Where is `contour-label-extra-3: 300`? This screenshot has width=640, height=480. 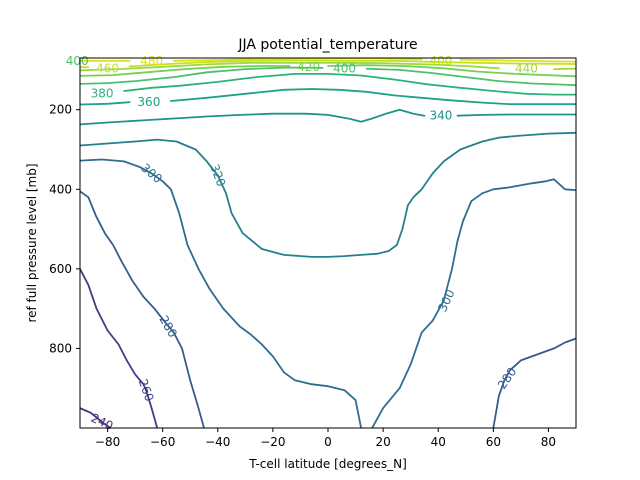 contour-label-extra-3: 300 is located at coordinates (446, 300).